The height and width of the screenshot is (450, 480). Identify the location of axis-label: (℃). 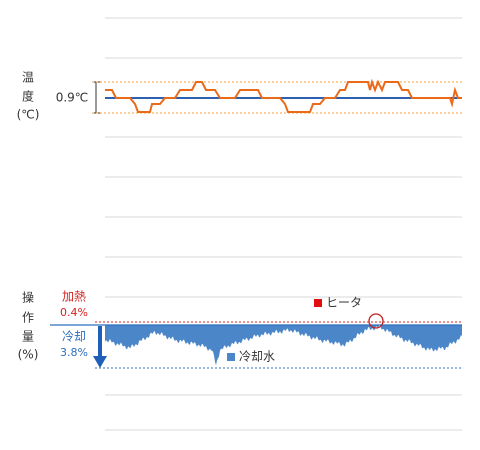
(28, 115).